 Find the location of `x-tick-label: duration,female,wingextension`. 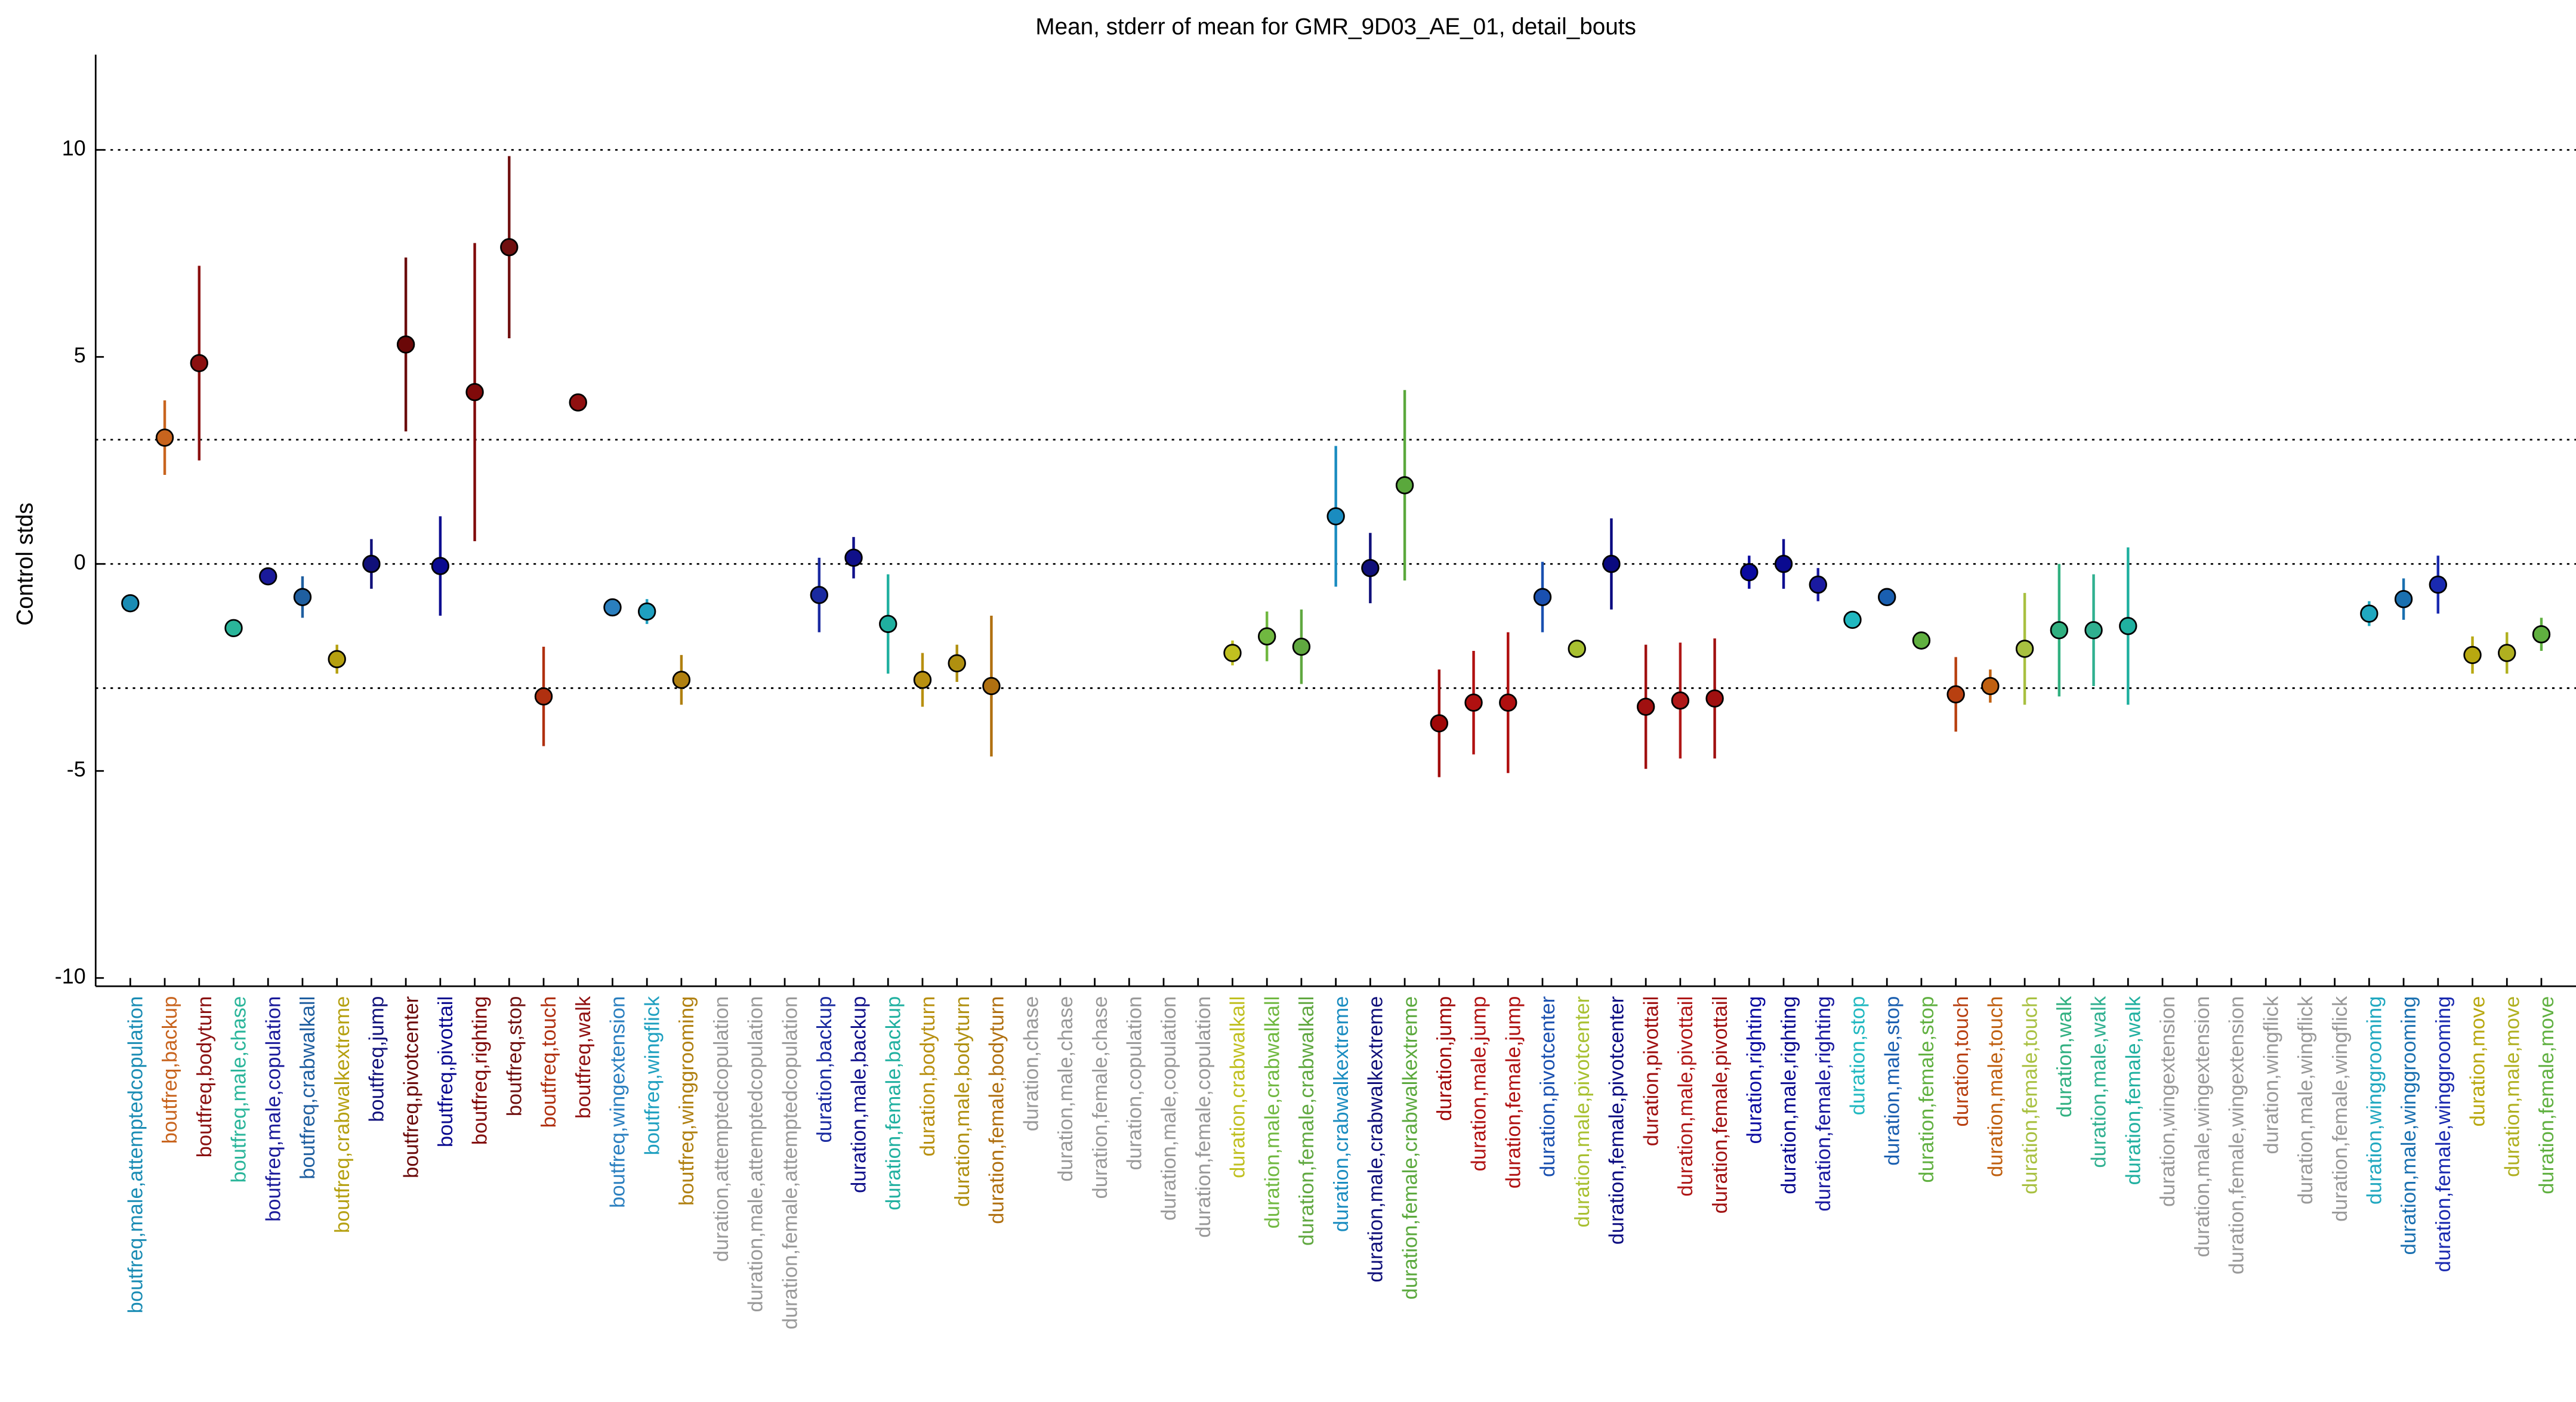

x-tick-label: duration,female,wingextension is located at coordinates (2237, 1135).